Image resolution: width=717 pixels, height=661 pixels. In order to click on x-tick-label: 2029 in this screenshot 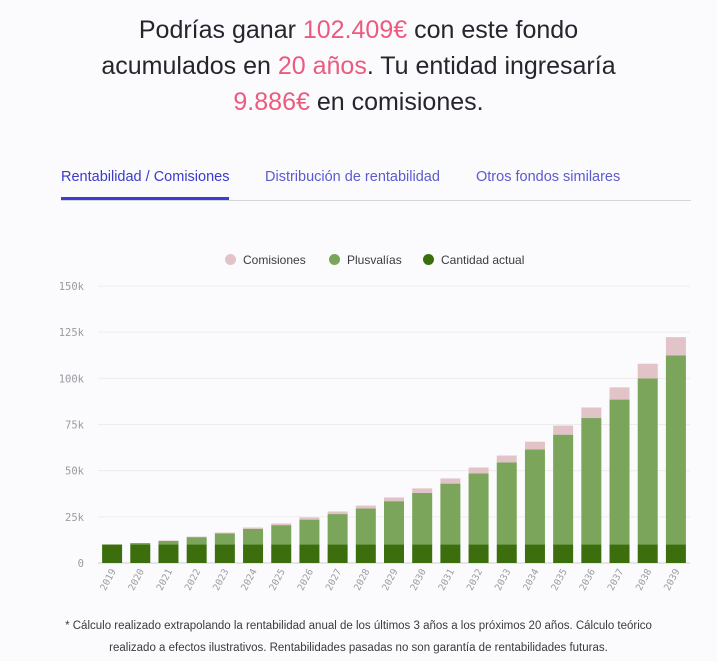, I will do `click(390, 580)`.